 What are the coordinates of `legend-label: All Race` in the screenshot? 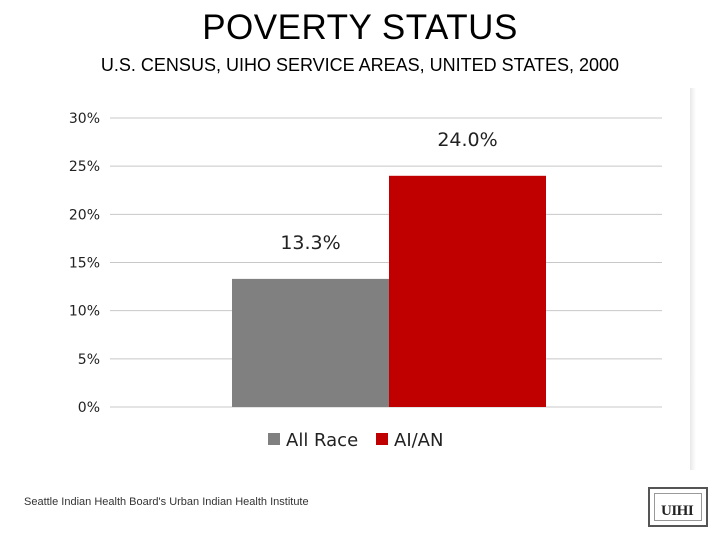 It's located at (322, 440).